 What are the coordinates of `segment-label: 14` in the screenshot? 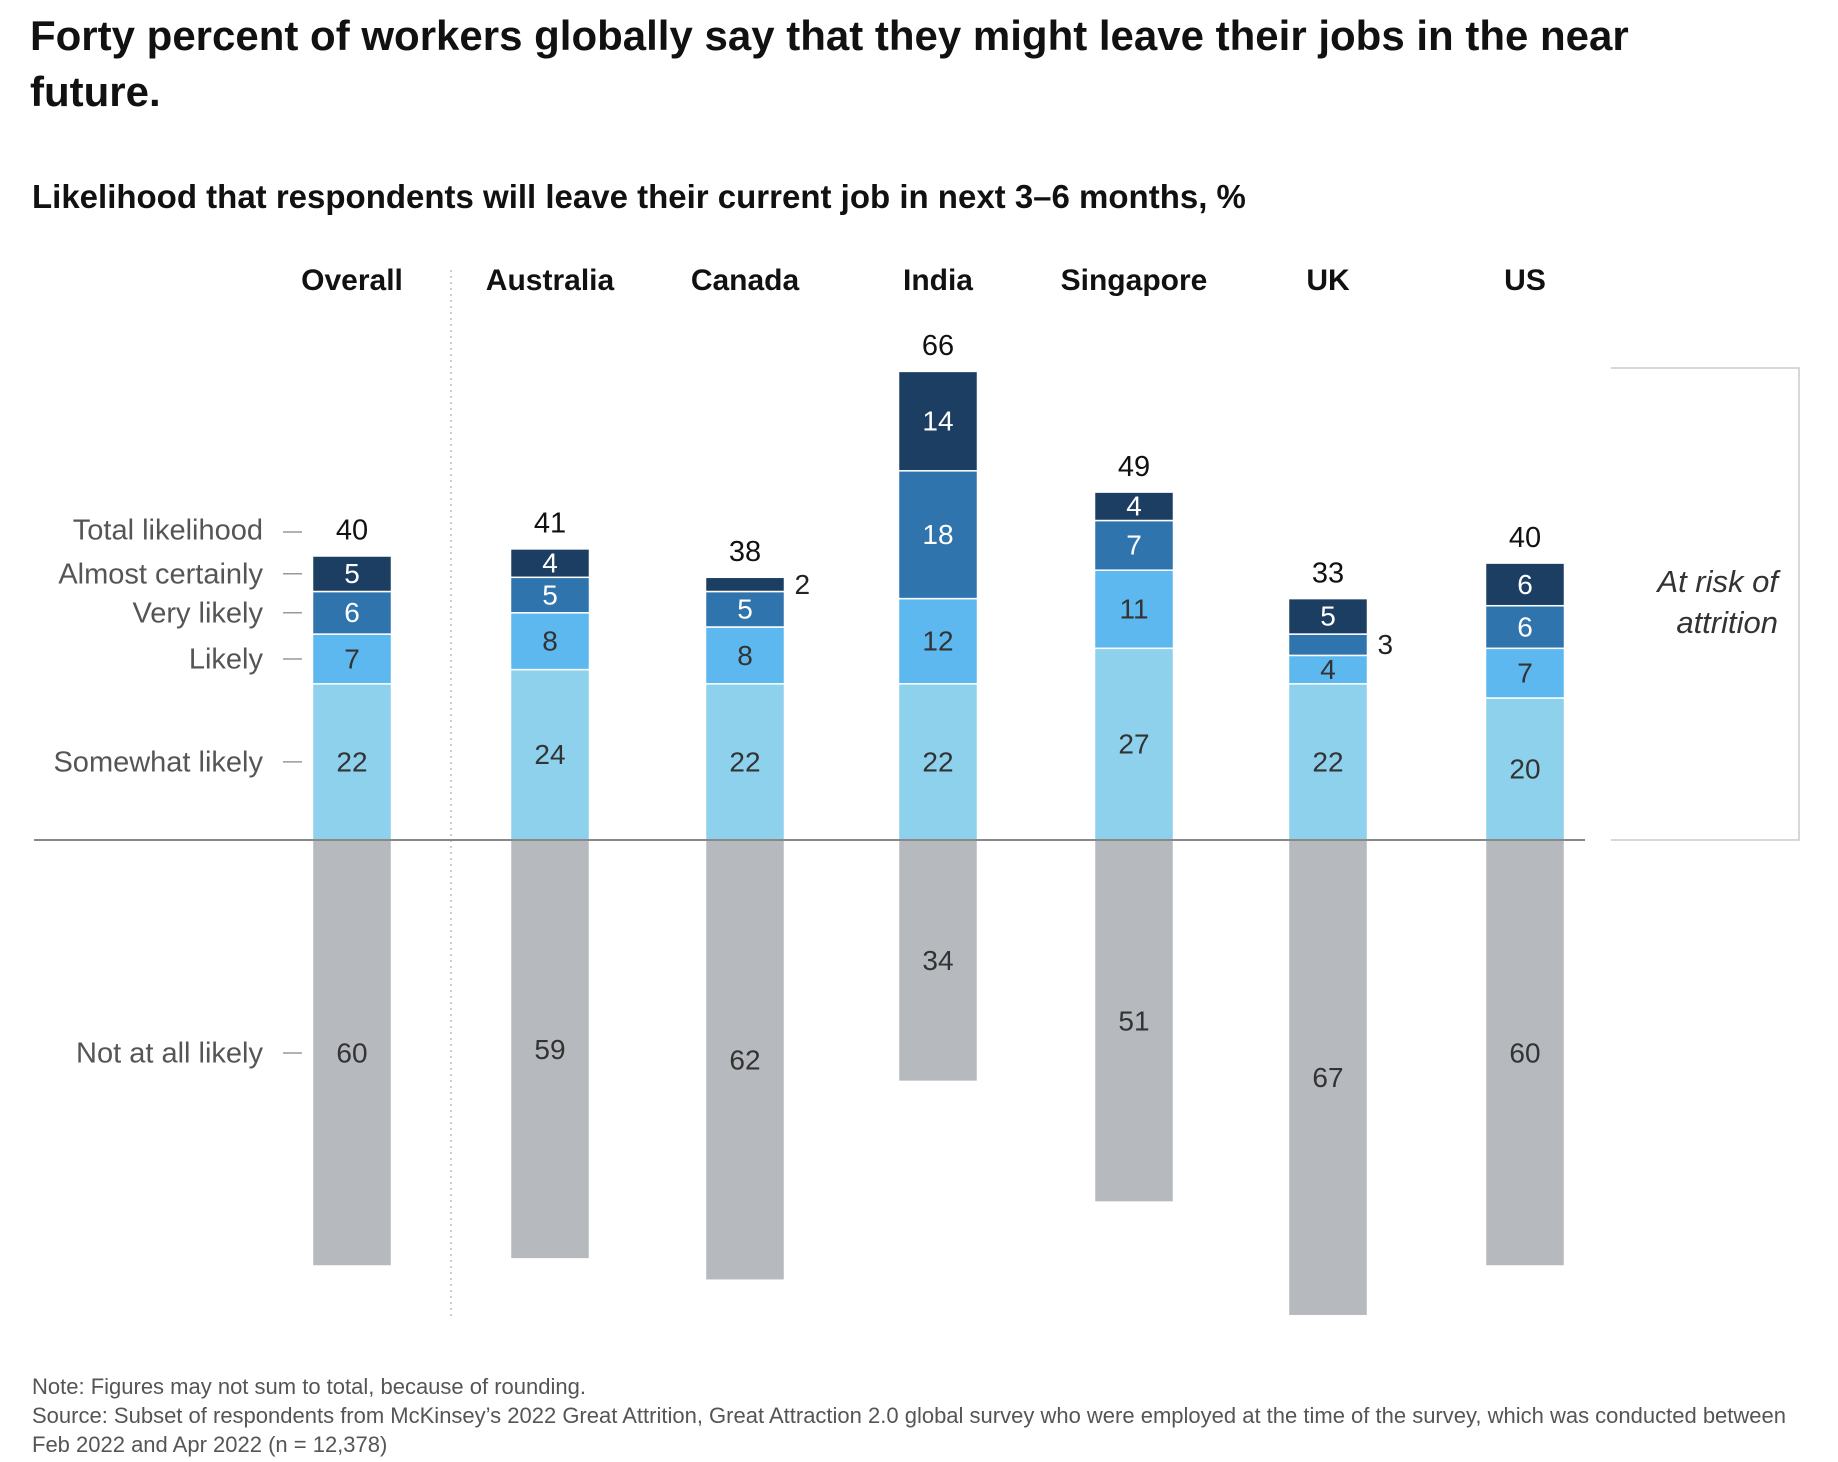 It's located at (937, 420).